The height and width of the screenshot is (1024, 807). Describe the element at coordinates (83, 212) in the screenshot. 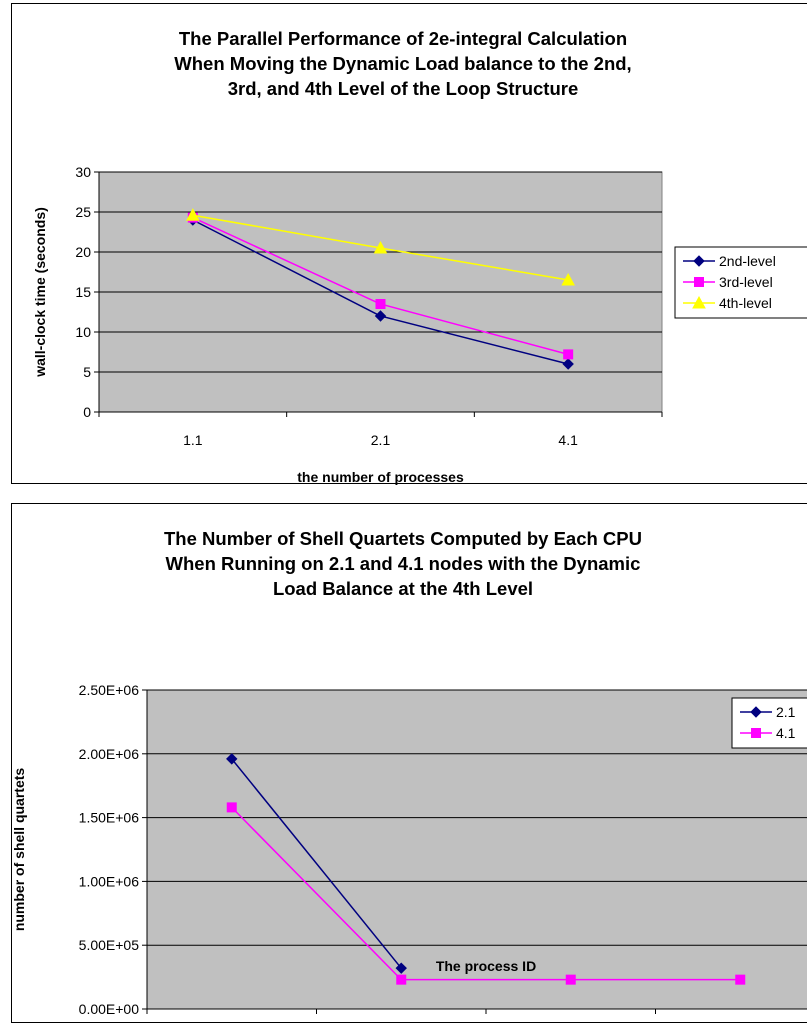

I see `chart1-ytick-label: 25` at that location.